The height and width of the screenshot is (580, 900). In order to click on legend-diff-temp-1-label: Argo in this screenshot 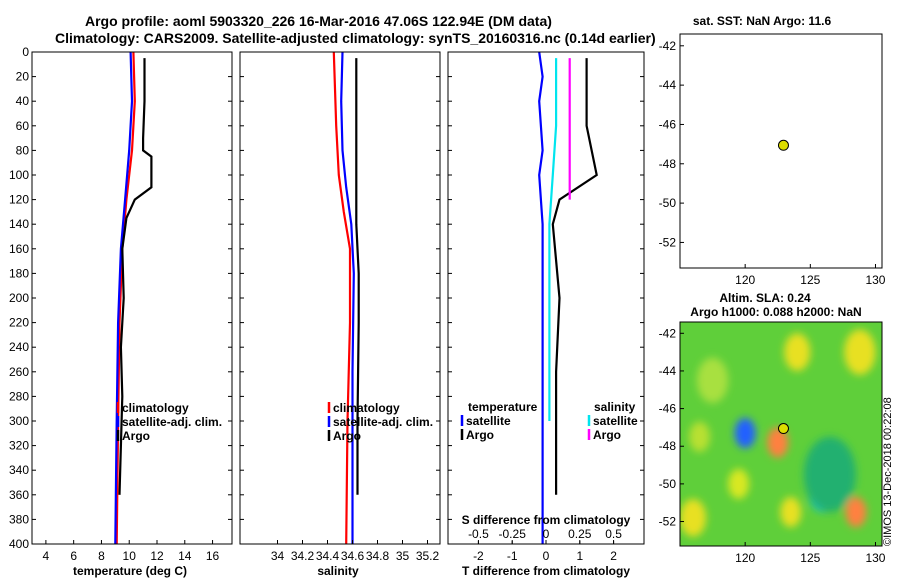, I will do `click(480, 435)`.